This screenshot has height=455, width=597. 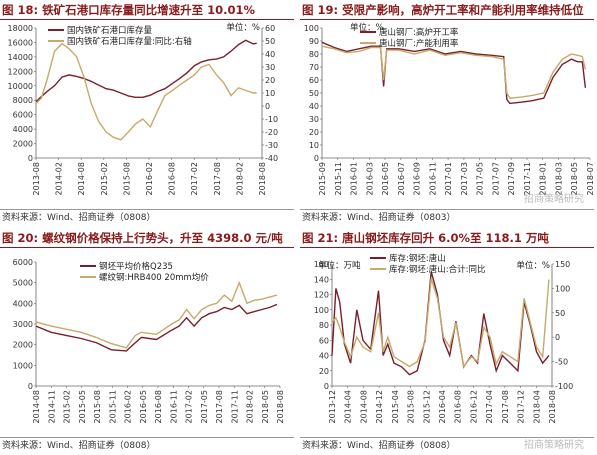 I want to click on y-right-tick-label: 40, so click(x=270, y=54).